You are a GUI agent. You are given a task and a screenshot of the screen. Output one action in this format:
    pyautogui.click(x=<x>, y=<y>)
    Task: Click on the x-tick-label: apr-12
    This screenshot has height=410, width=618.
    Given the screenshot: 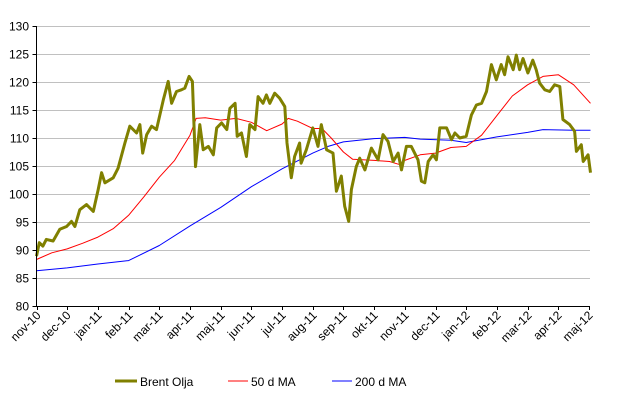 What is the action you would take?
    pyautogui.click(x=547, y=325)
    